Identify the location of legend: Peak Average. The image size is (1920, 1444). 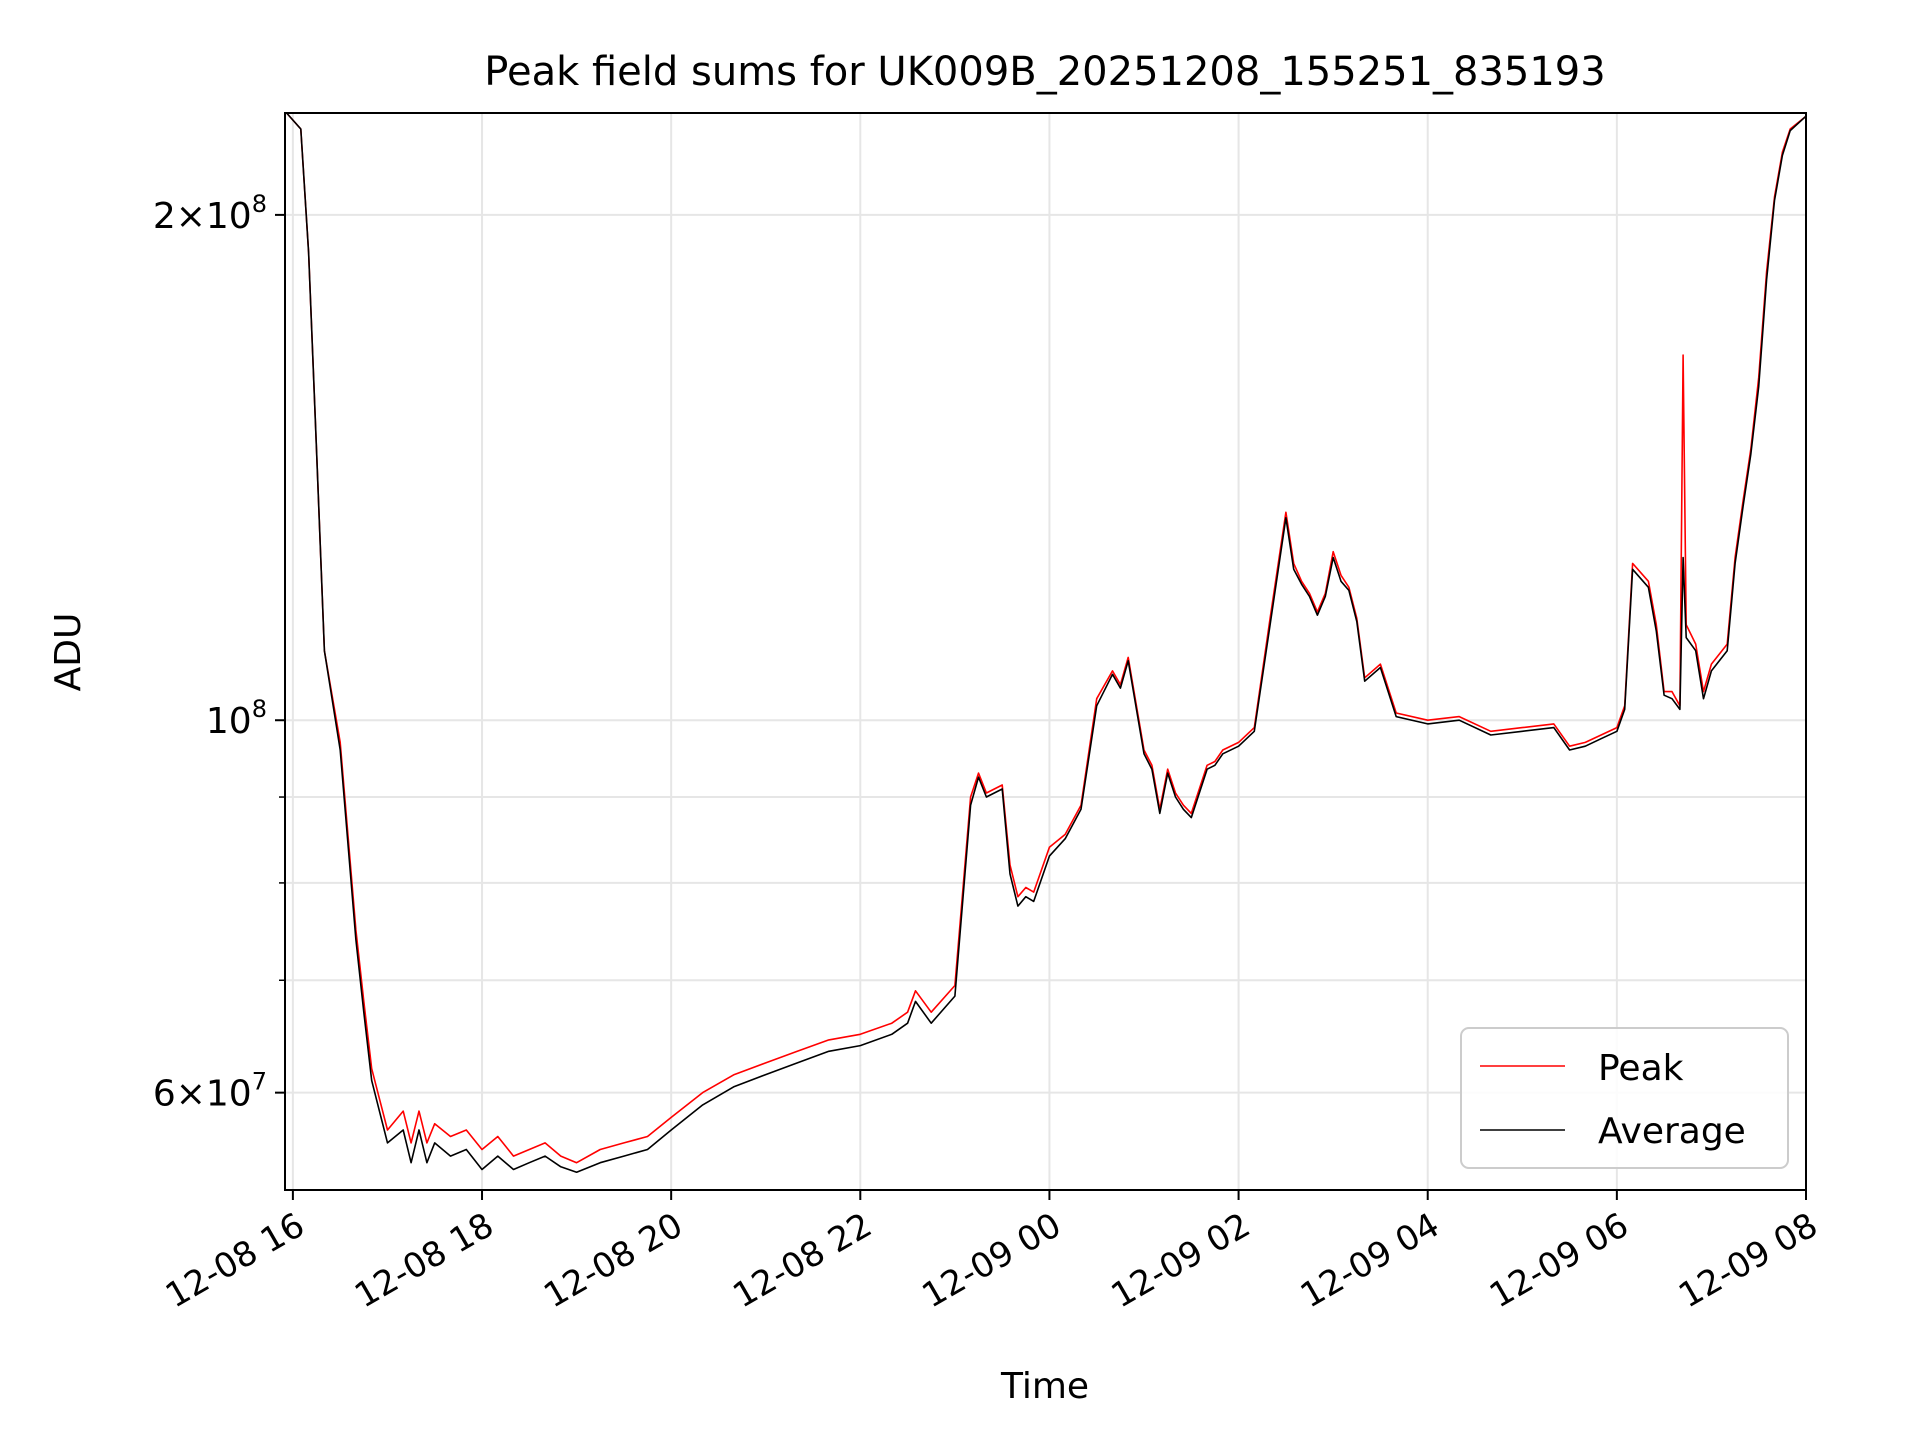
(1624, 1098).